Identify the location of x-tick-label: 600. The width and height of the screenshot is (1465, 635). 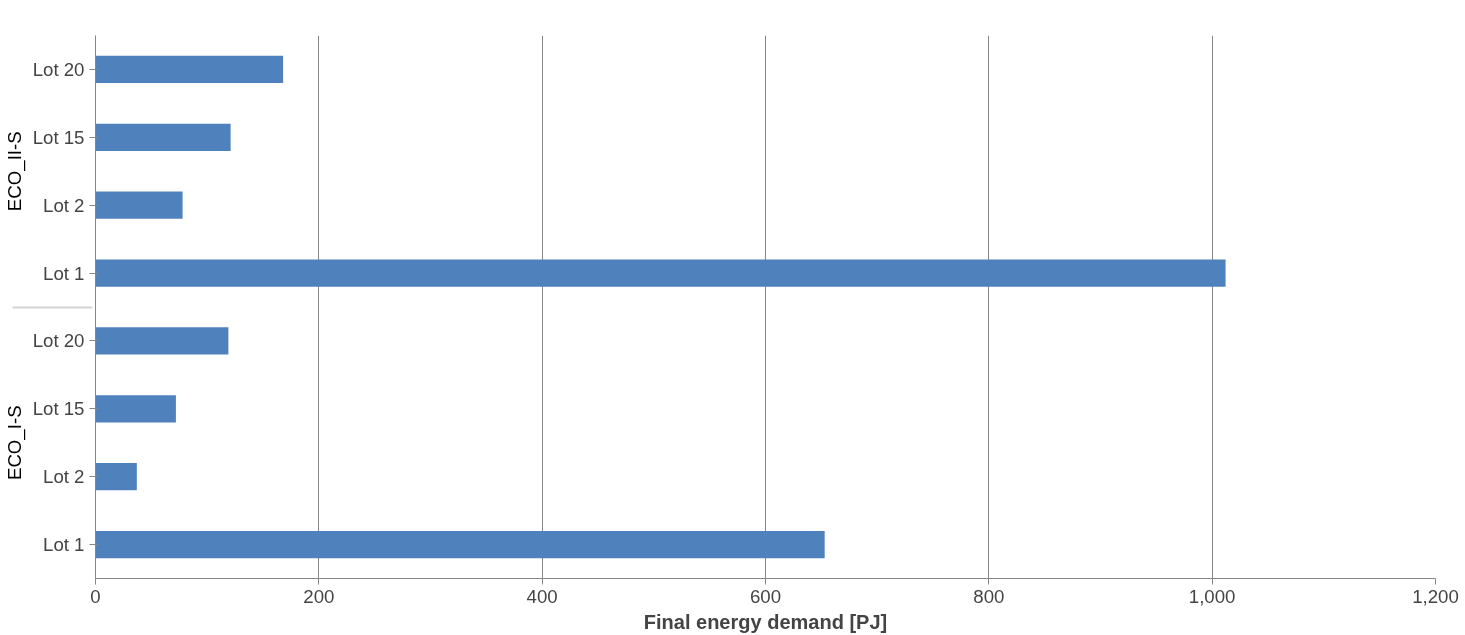
(765, 596).